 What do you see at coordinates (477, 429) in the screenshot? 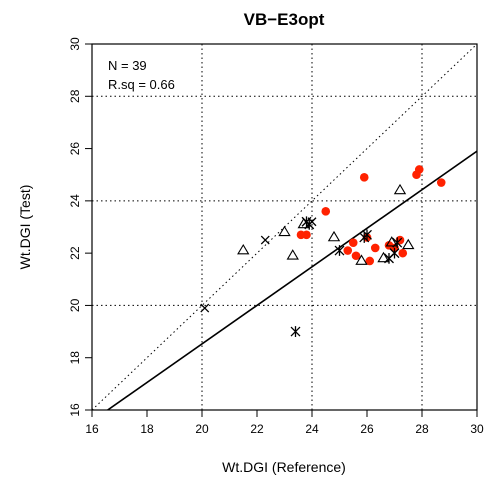
I see `x-tick-label: 30` at bounding box center [477, 429].